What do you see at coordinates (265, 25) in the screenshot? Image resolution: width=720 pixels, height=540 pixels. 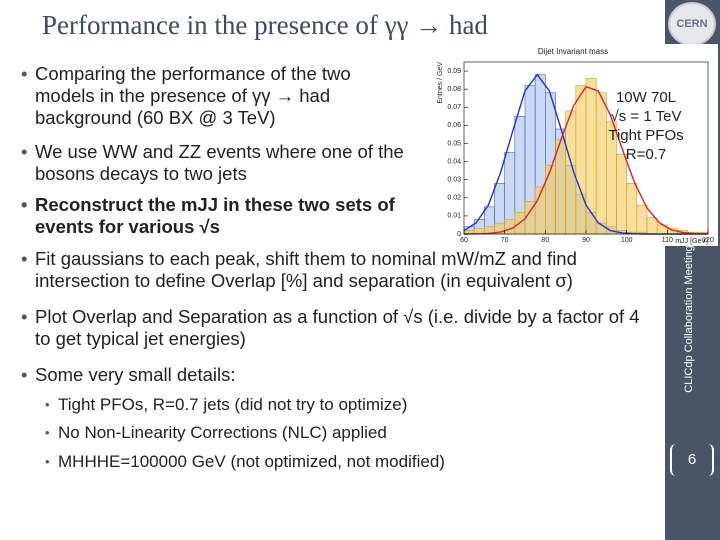 I see `slide-title: Performance in the presence of γγ → had` at bounding box center [265, 25].